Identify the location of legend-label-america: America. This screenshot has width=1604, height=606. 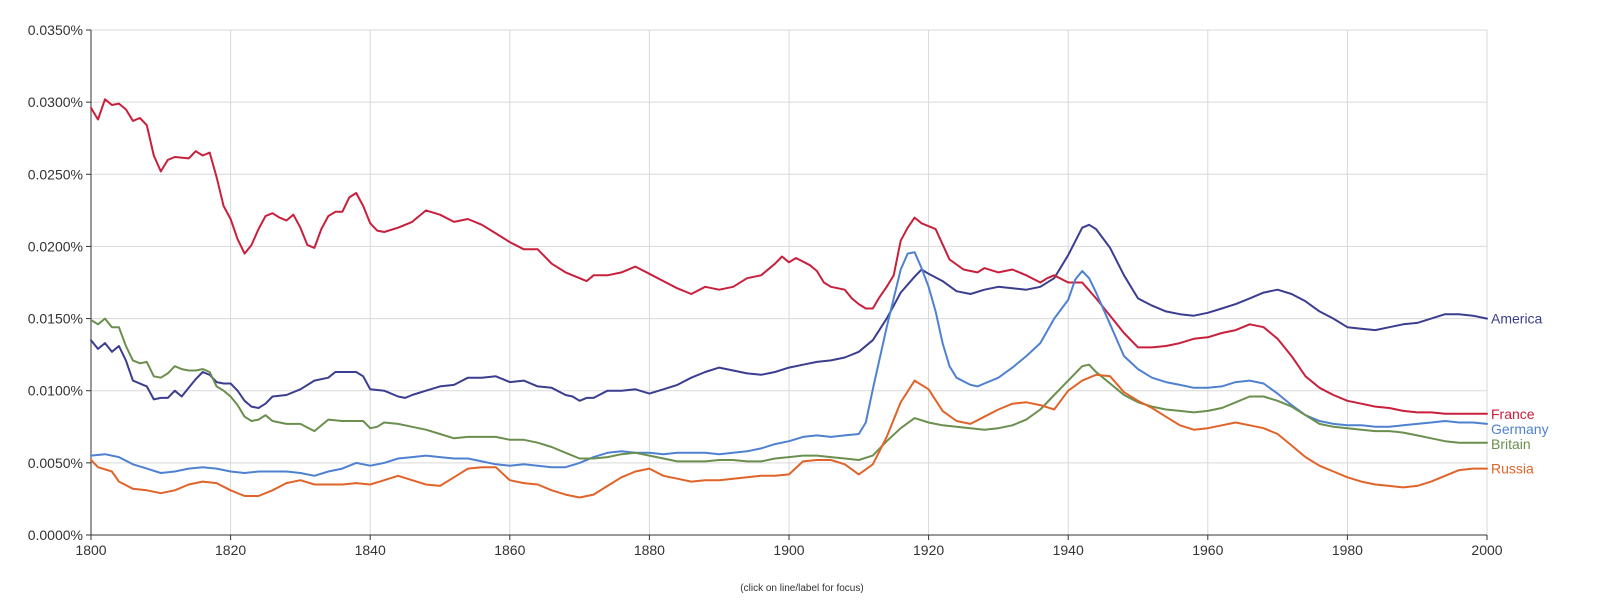
(1517, 319).